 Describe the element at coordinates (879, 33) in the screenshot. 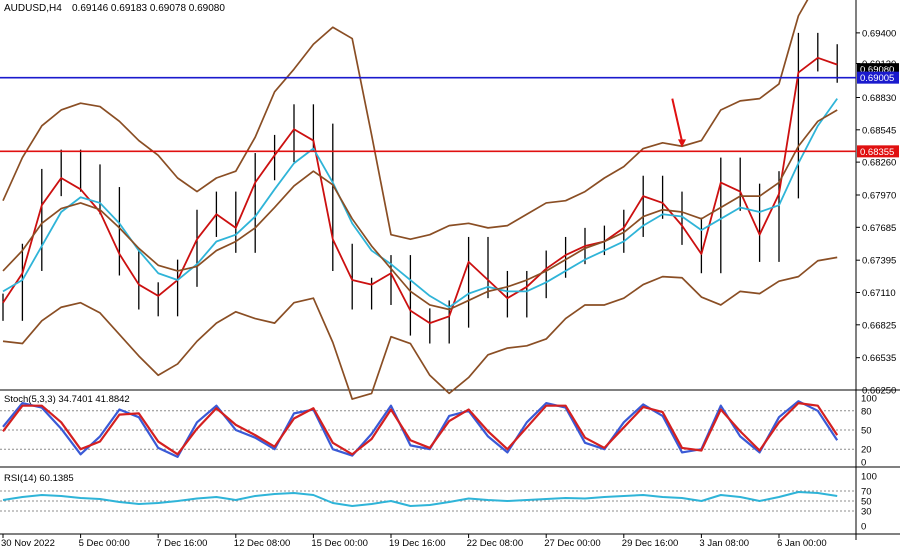

I see `price-tick-label: 0.69400` at that location.